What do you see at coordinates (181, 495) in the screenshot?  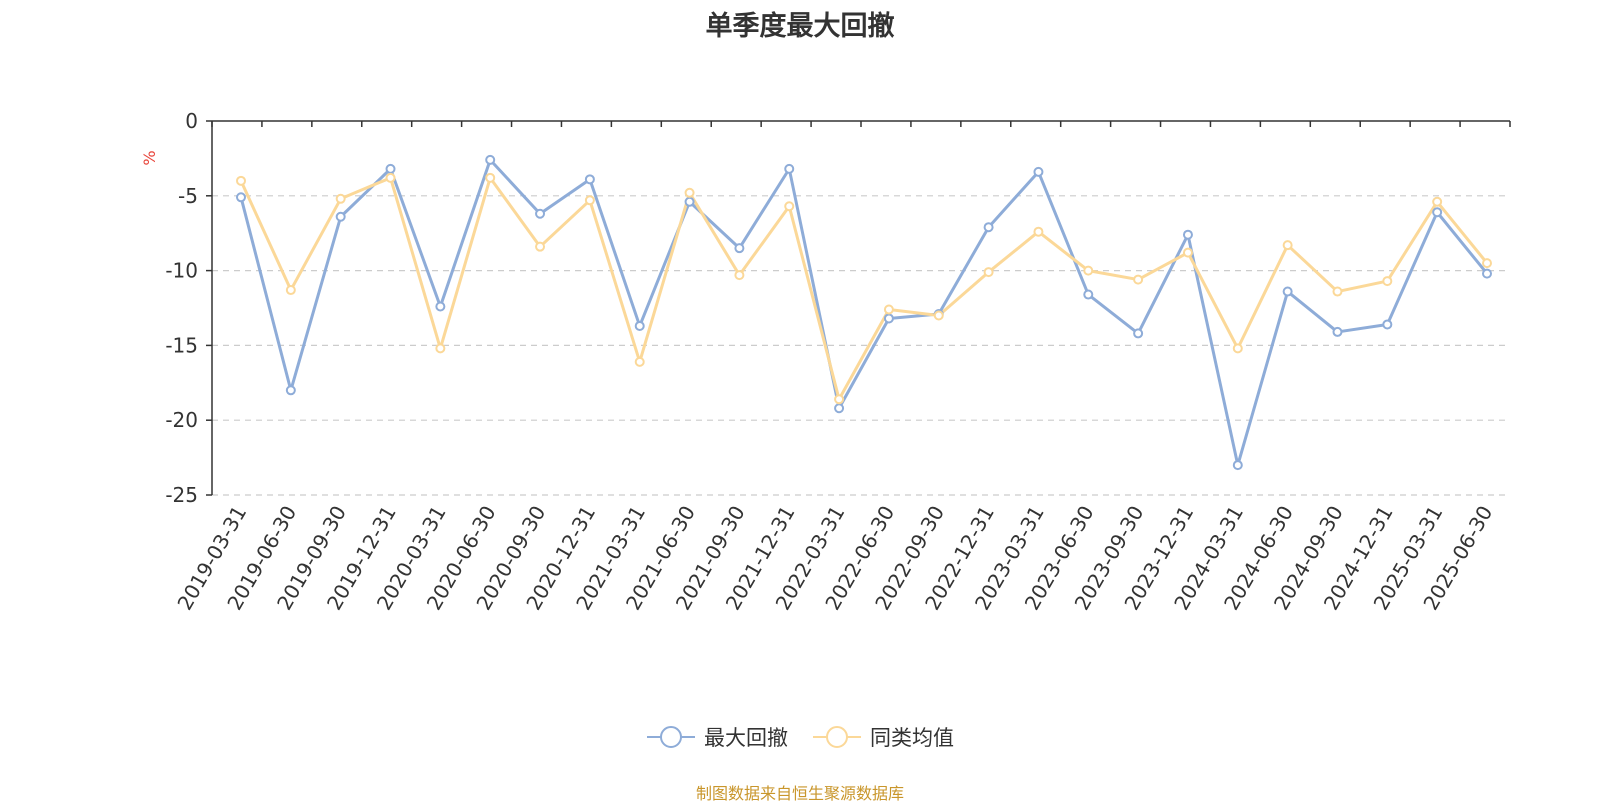 I see `y-tick-label: -25` at bounding box center [181, 495].